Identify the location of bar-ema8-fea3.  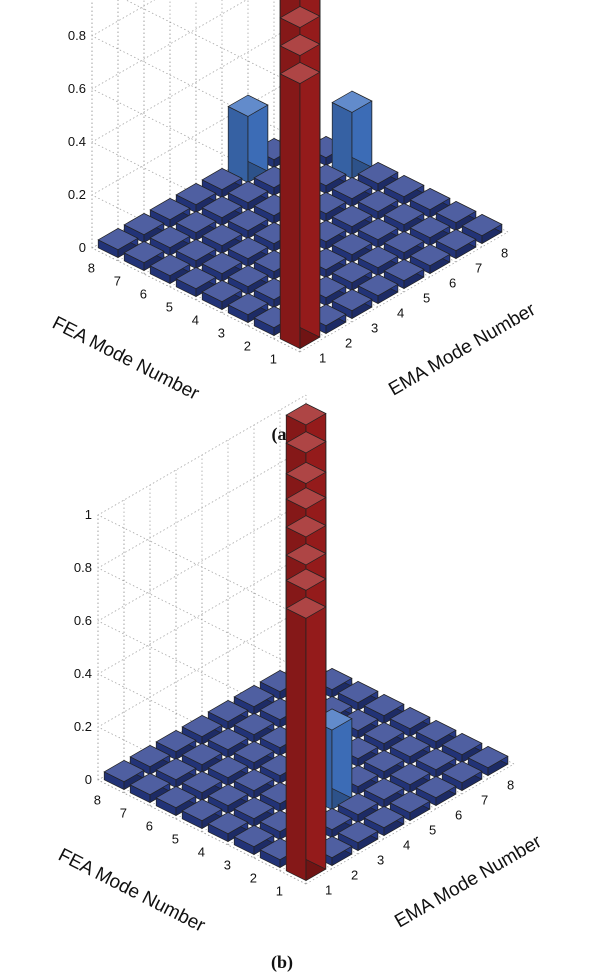
(436, 735).